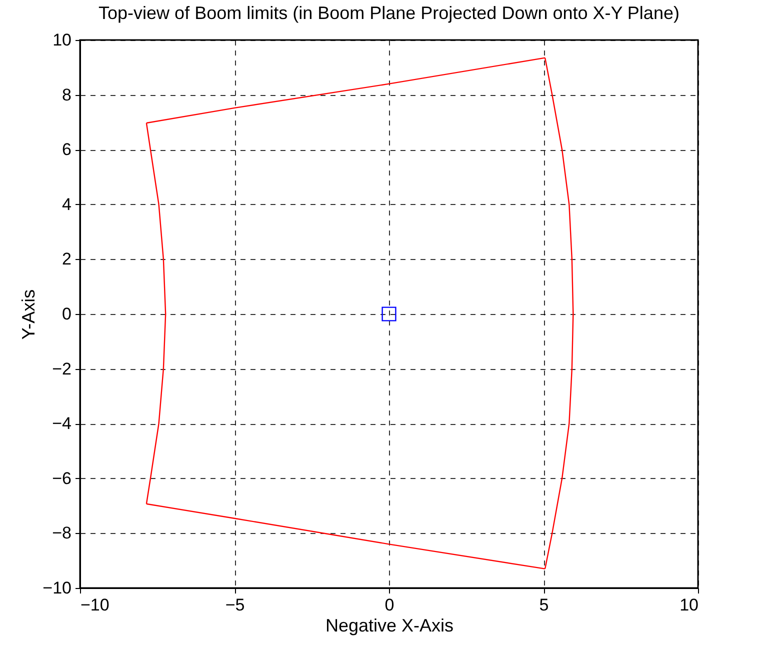 The image size is (759, 661). I want to click on y-tick-label: −8, so click(62, 533).